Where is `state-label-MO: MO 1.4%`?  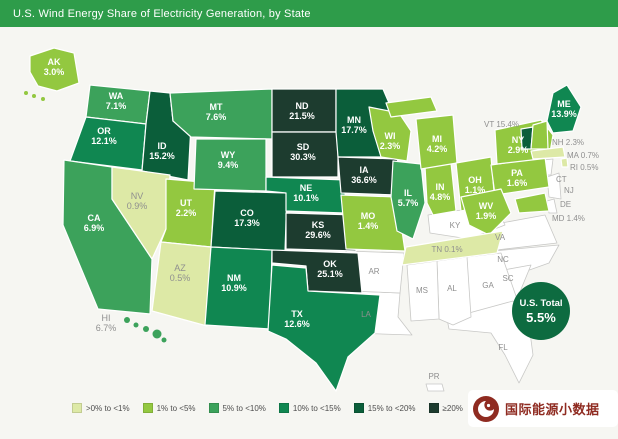 state-label-MO: MO 1.4% is located at coordinates (368, 221).